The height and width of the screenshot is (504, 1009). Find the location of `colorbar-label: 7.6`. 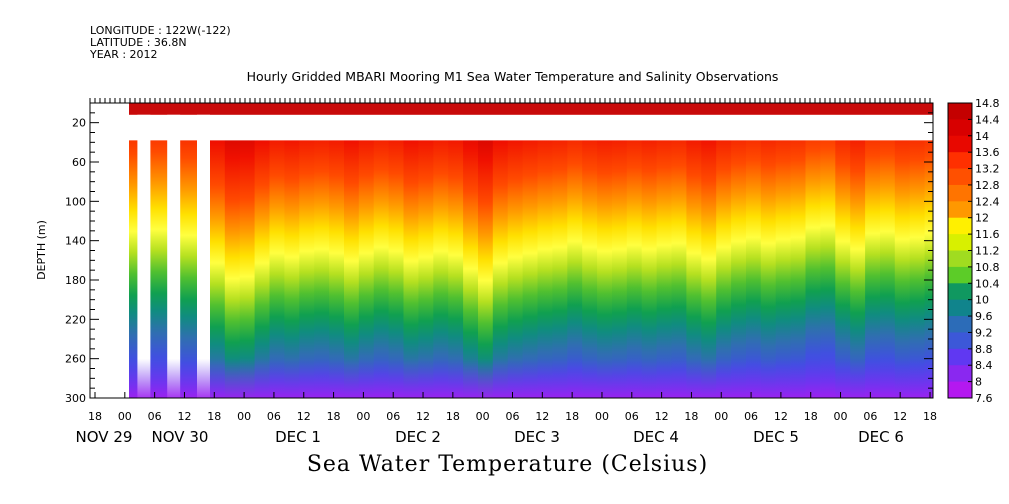

colorbar-label: 7.6 is located at coordinates (984, 398).